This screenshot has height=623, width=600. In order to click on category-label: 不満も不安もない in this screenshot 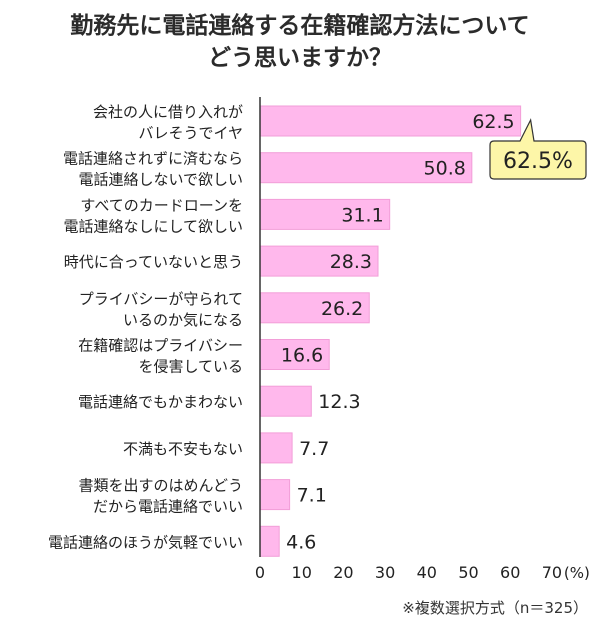, I will do `click(183, 449)`.